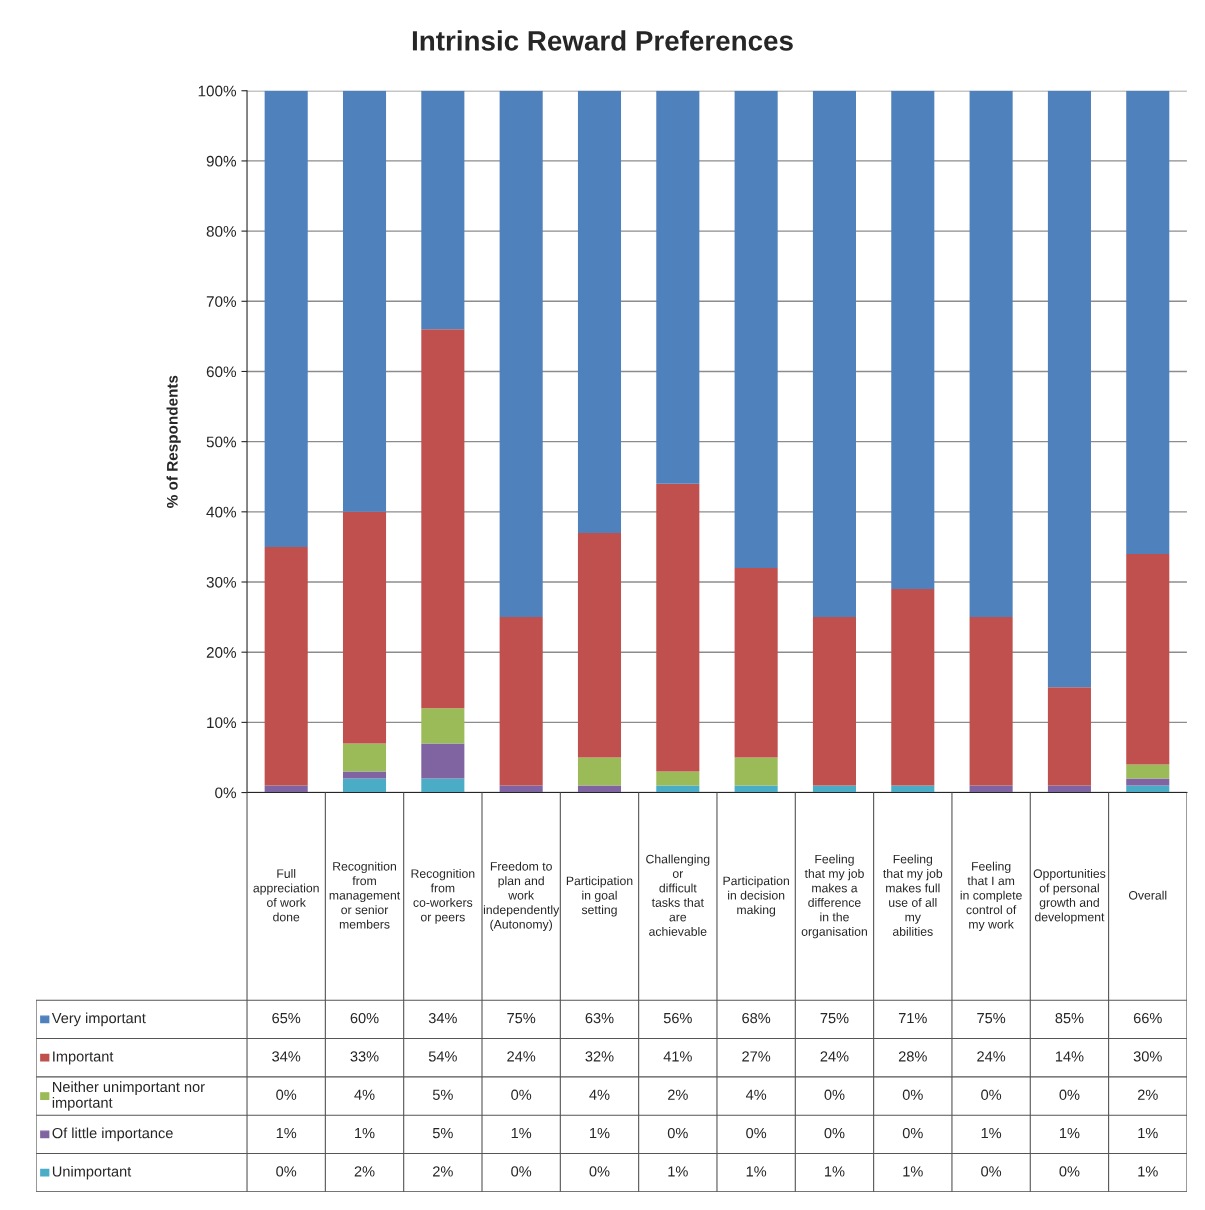  Describe the element at coordinates (217, 91) in the screenshot. I see `y-tick-label: 100%` at that location.